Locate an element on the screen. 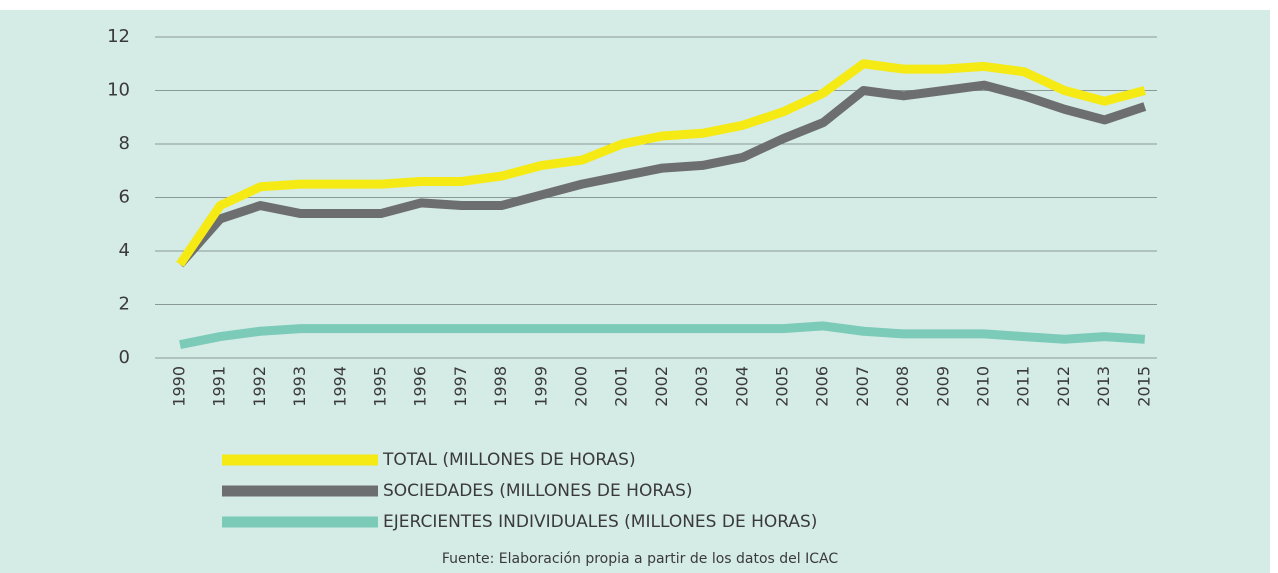 The image size is (1278, 573). y-tick-label: 10 is located at coordinates (118, 90).